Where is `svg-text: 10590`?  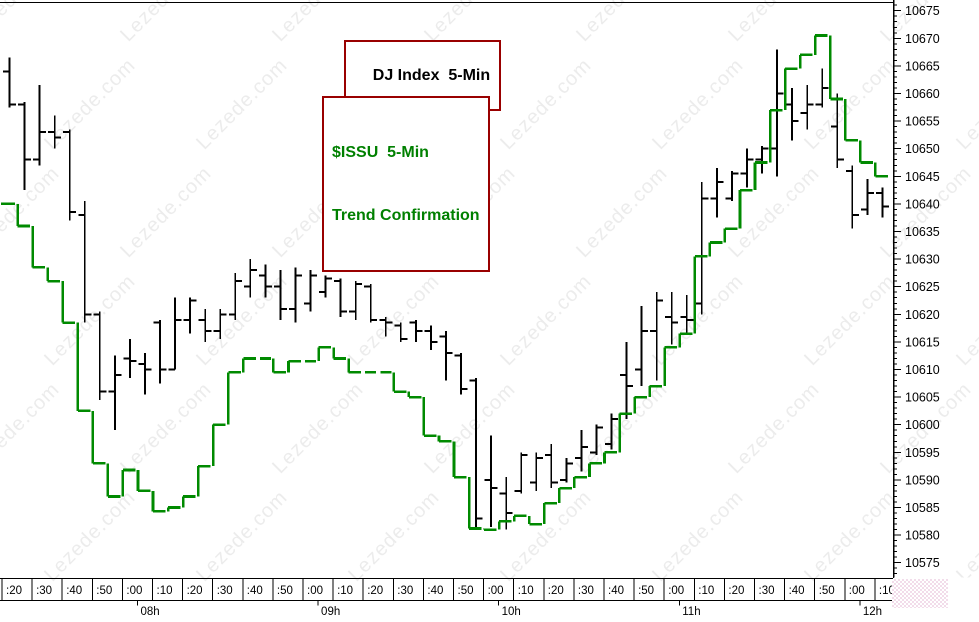 svg-text: 10590 is located at coordinates (922, 480).